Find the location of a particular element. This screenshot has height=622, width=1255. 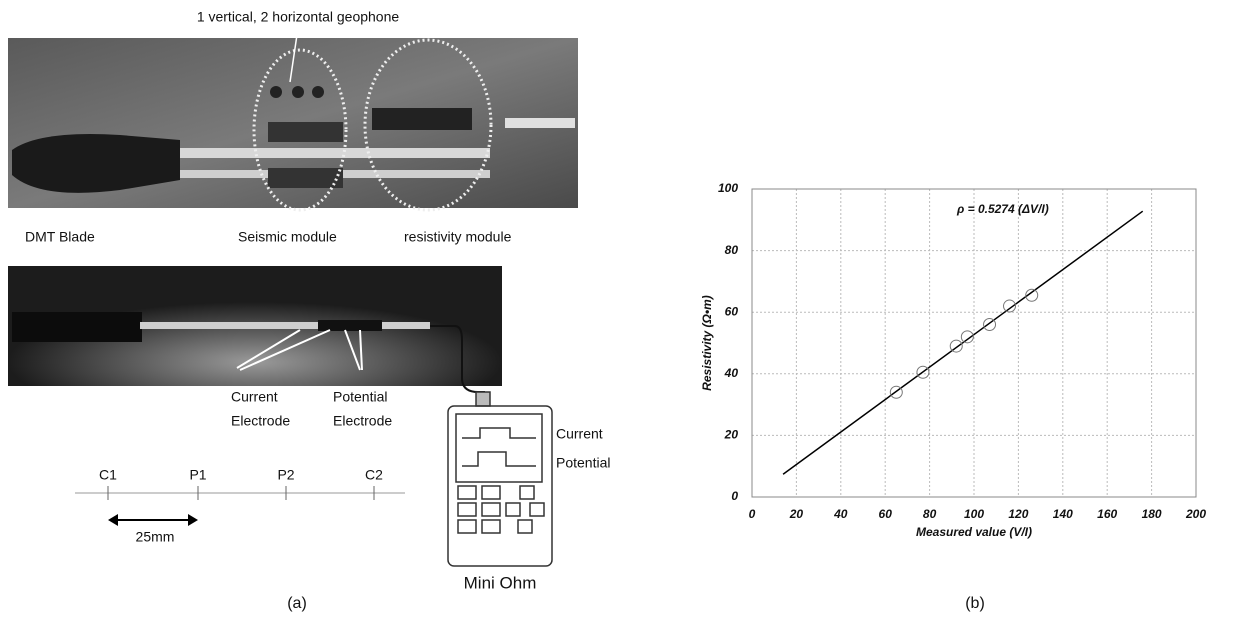

fit-line is located at coordinates (963, 342).